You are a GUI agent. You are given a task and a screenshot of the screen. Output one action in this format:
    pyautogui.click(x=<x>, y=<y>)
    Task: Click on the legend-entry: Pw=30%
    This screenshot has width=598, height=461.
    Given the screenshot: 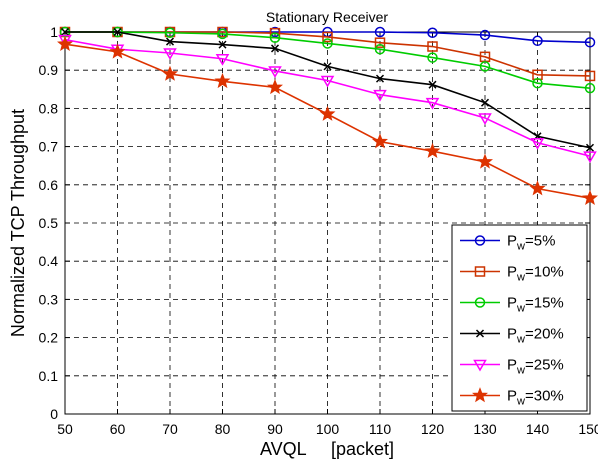 What is the action you would take?
    pyautogui.click(x=512, y=397)
    